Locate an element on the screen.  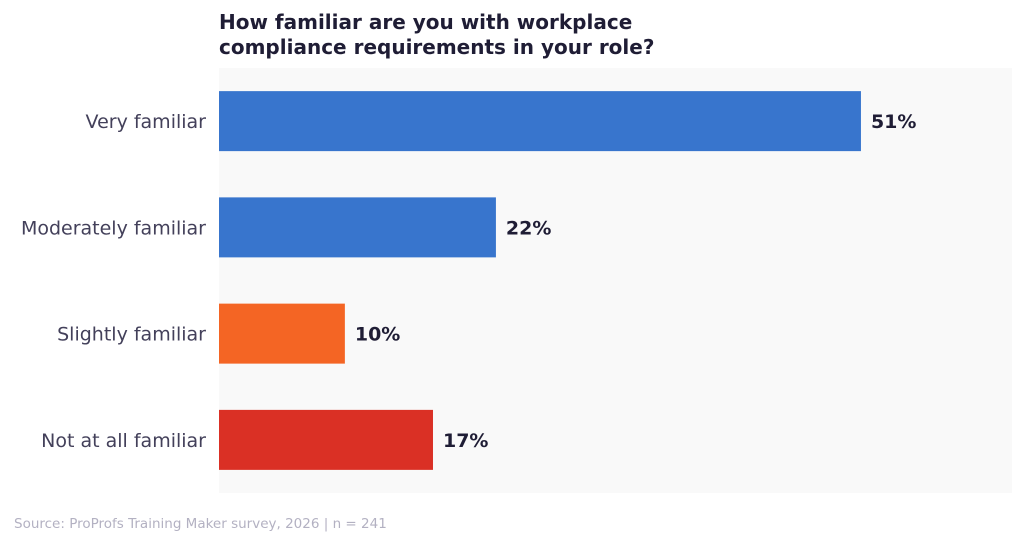
category-label: Very familiar is located at coordinates (146, 122).